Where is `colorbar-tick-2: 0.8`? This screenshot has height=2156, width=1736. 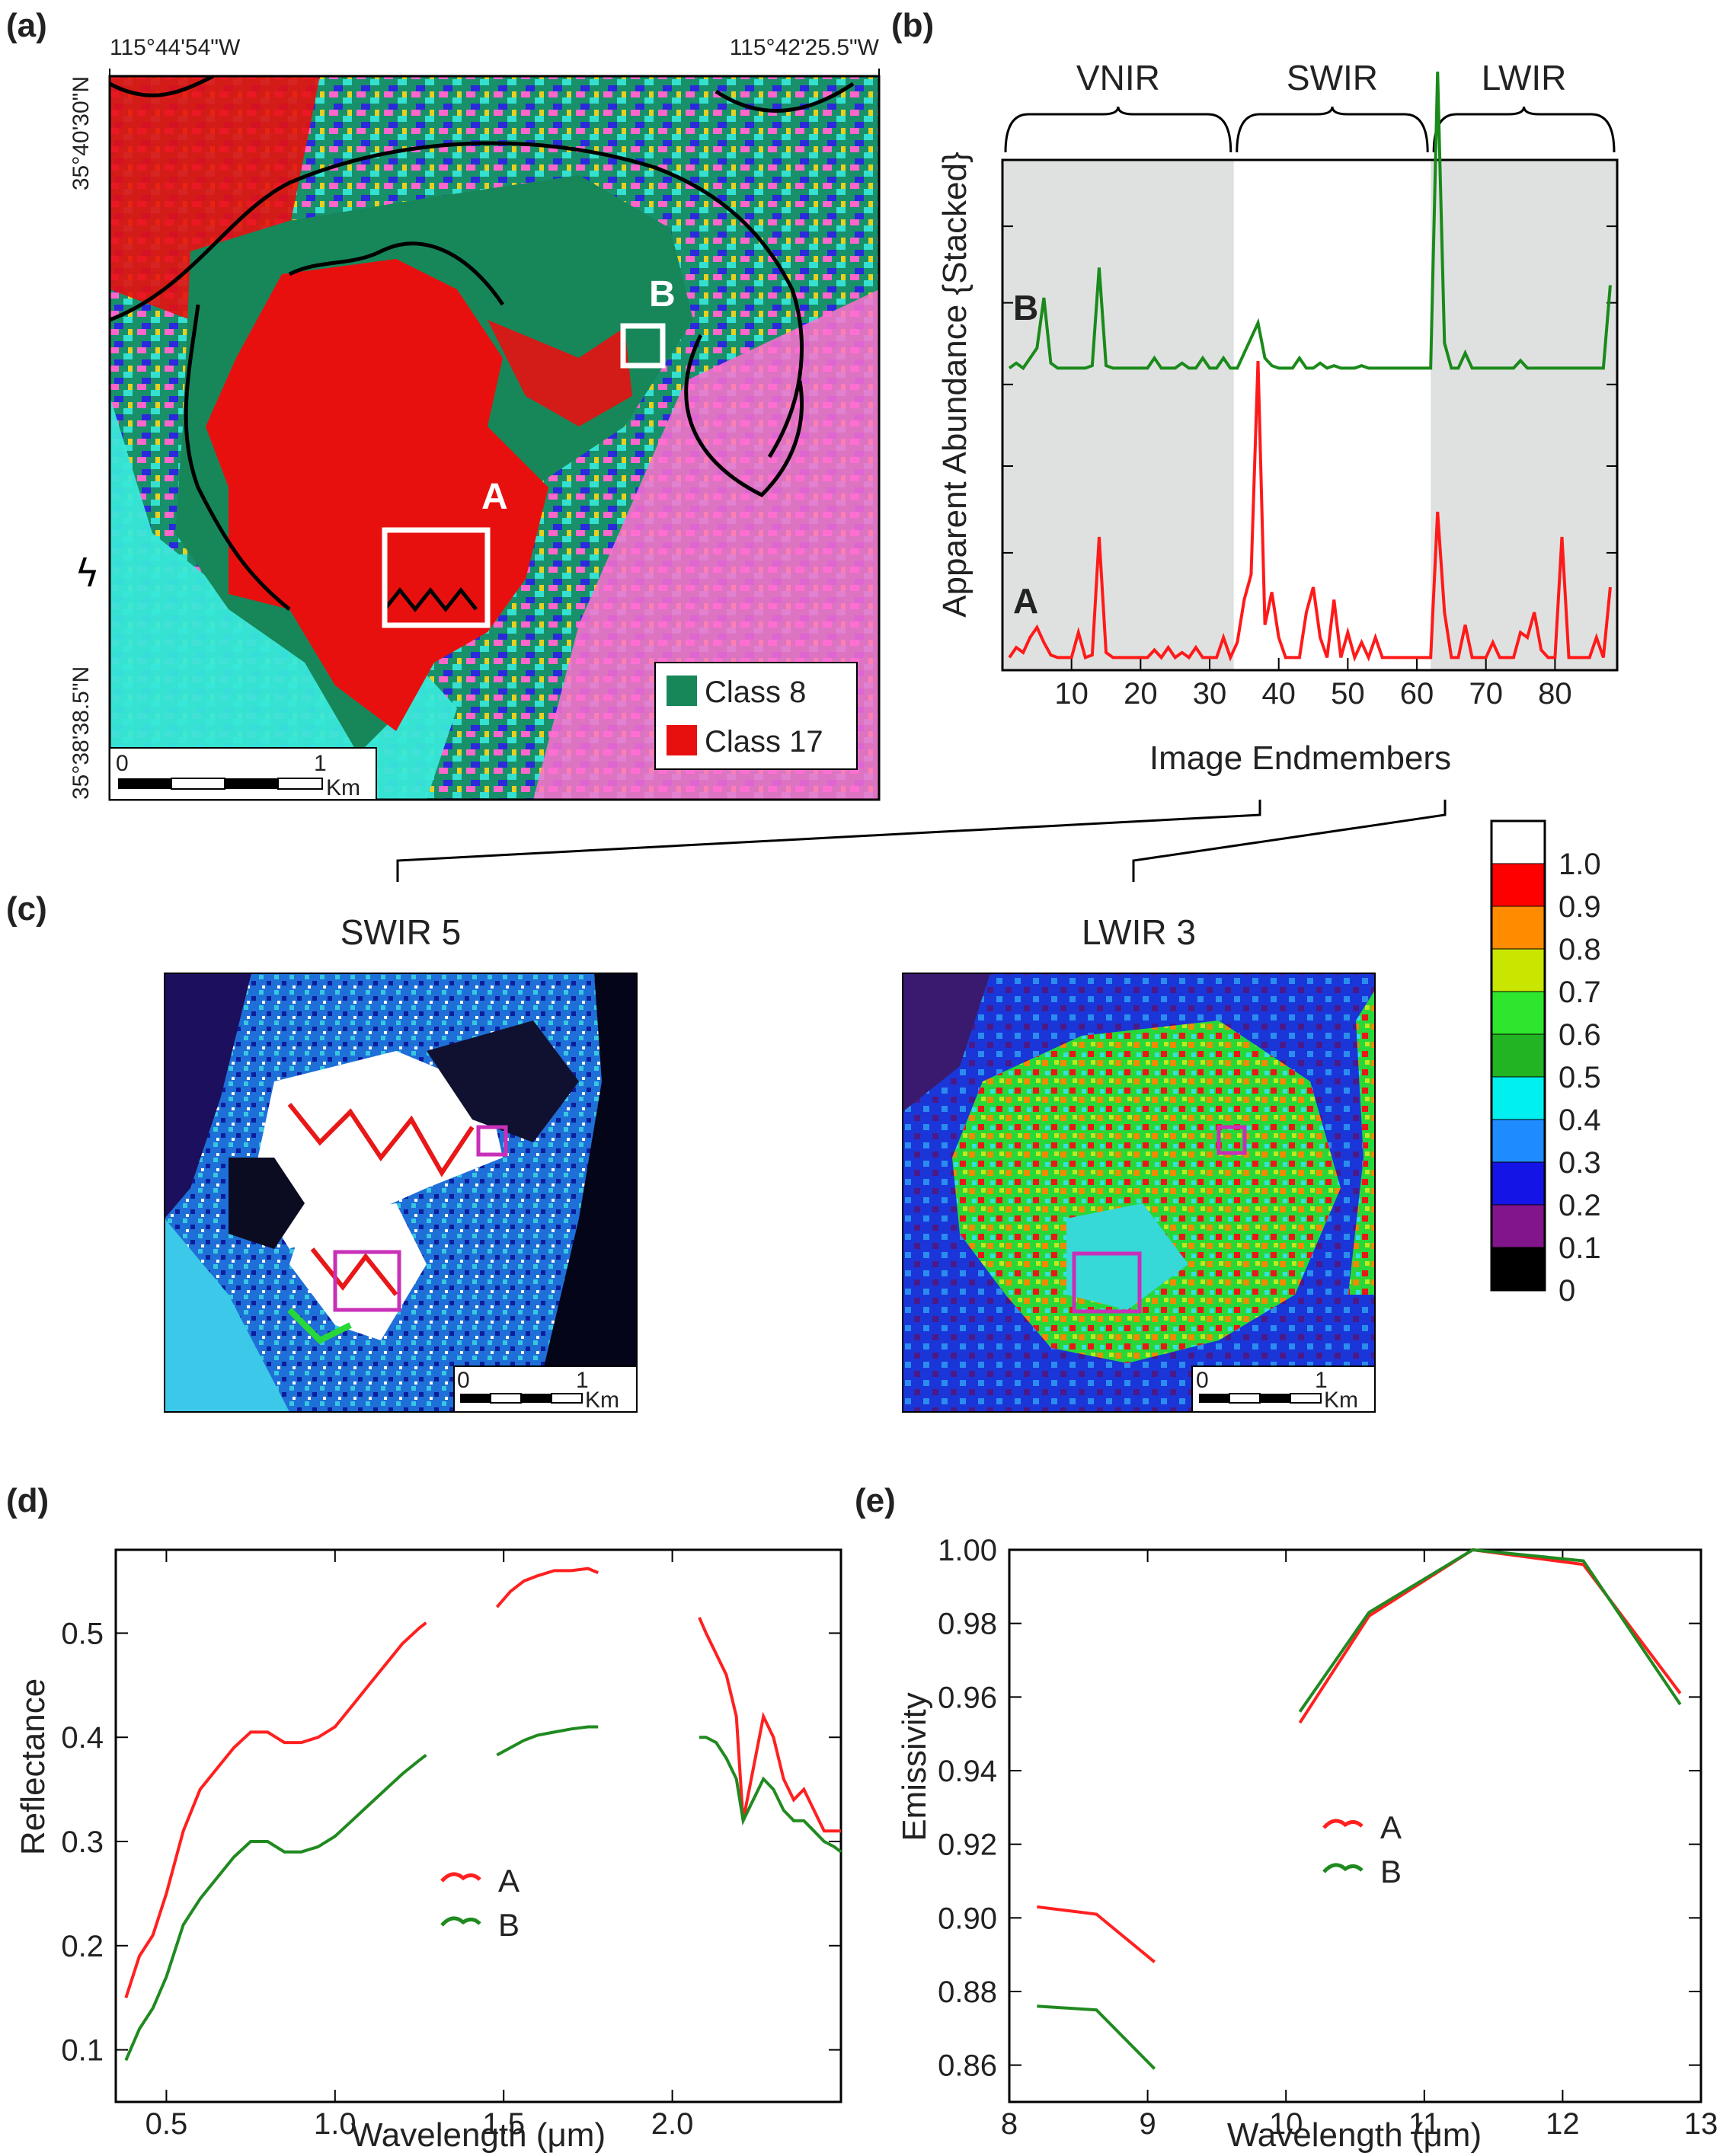 colorbar-tick-2: 0.8 is located at coordinates (1580, 949).